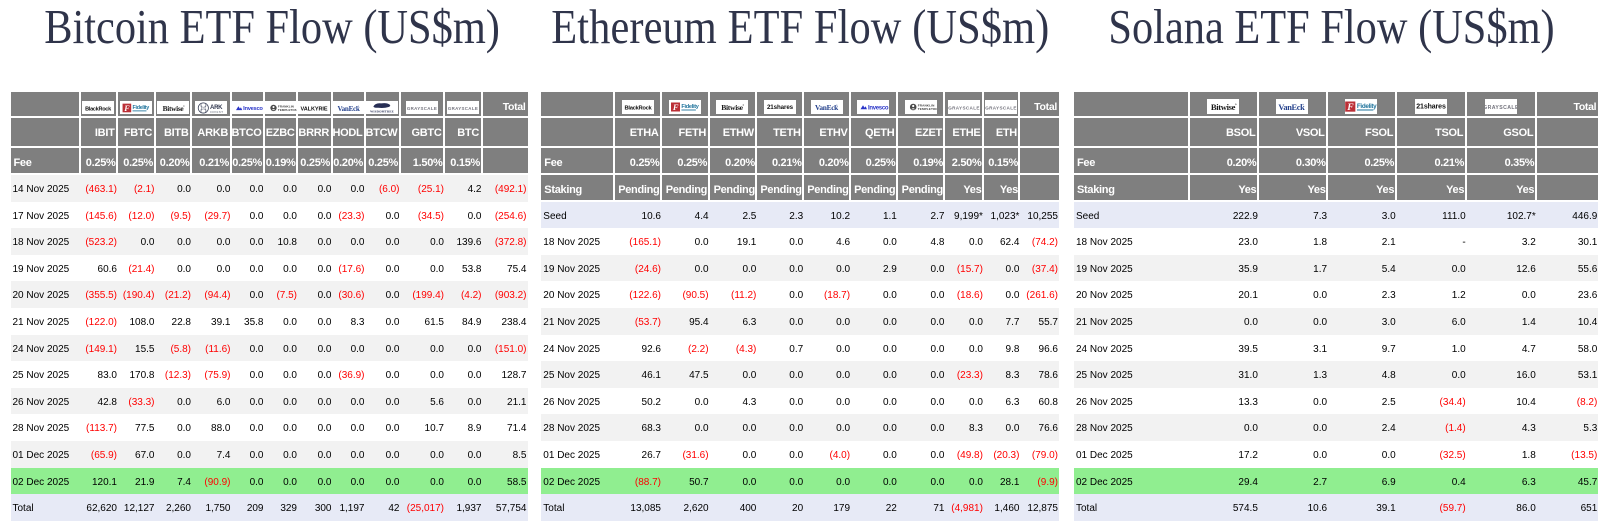 This screenshot has width=1600, height=527. What do you see at coordinates (216, 112) in the screenshot?
I see `svg-text: INVEST` at bounding box center [216, 112].